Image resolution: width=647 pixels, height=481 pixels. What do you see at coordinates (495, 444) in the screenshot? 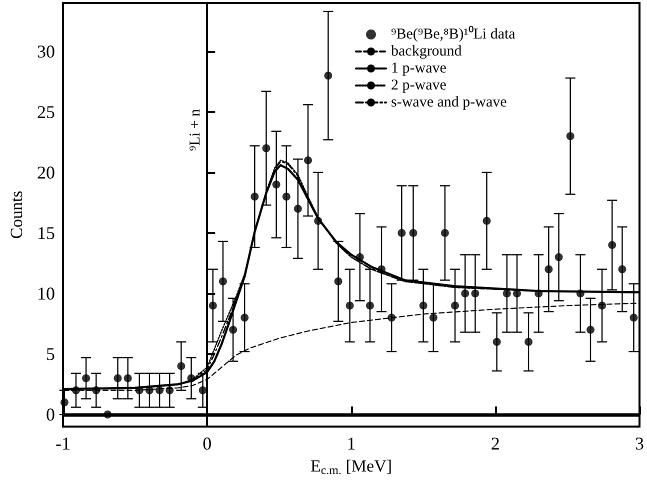
I see `x-tick-label: 2` at bounding box center [495, 444].